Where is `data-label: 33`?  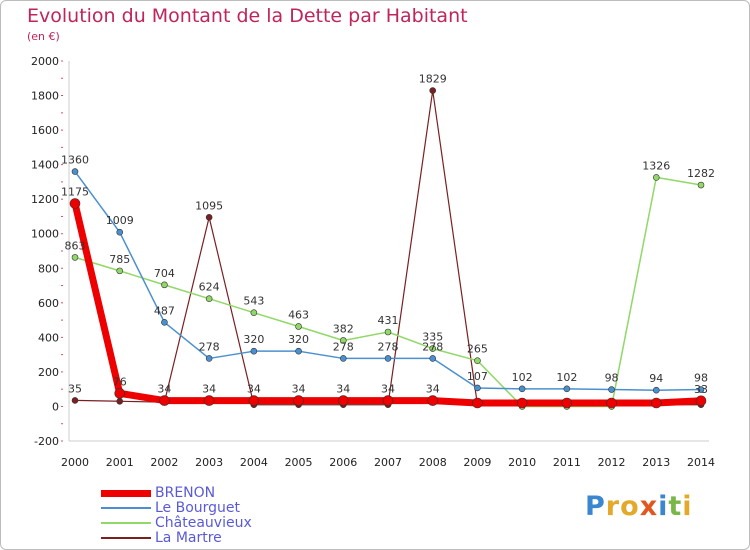 data-label: 33 is located at coordinates (701, 389).